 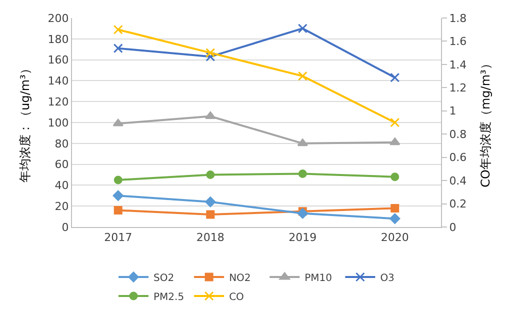 What do you see at coordinates (452, 227) in the screenshot?
I see `y2-tick-label: 0` at bounding box center [452, 227].